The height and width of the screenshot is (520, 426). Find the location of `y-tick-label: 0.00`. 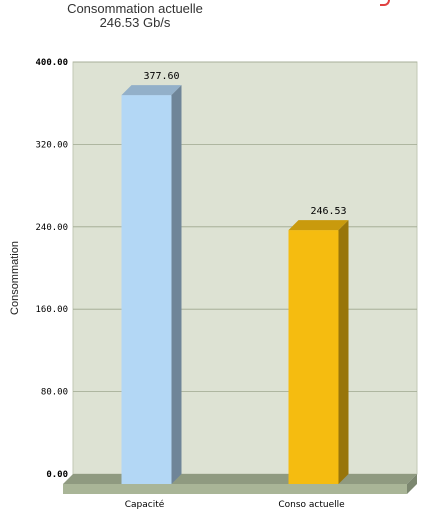

y-tick-label: 0.00 is located at coordinates (57, 475).